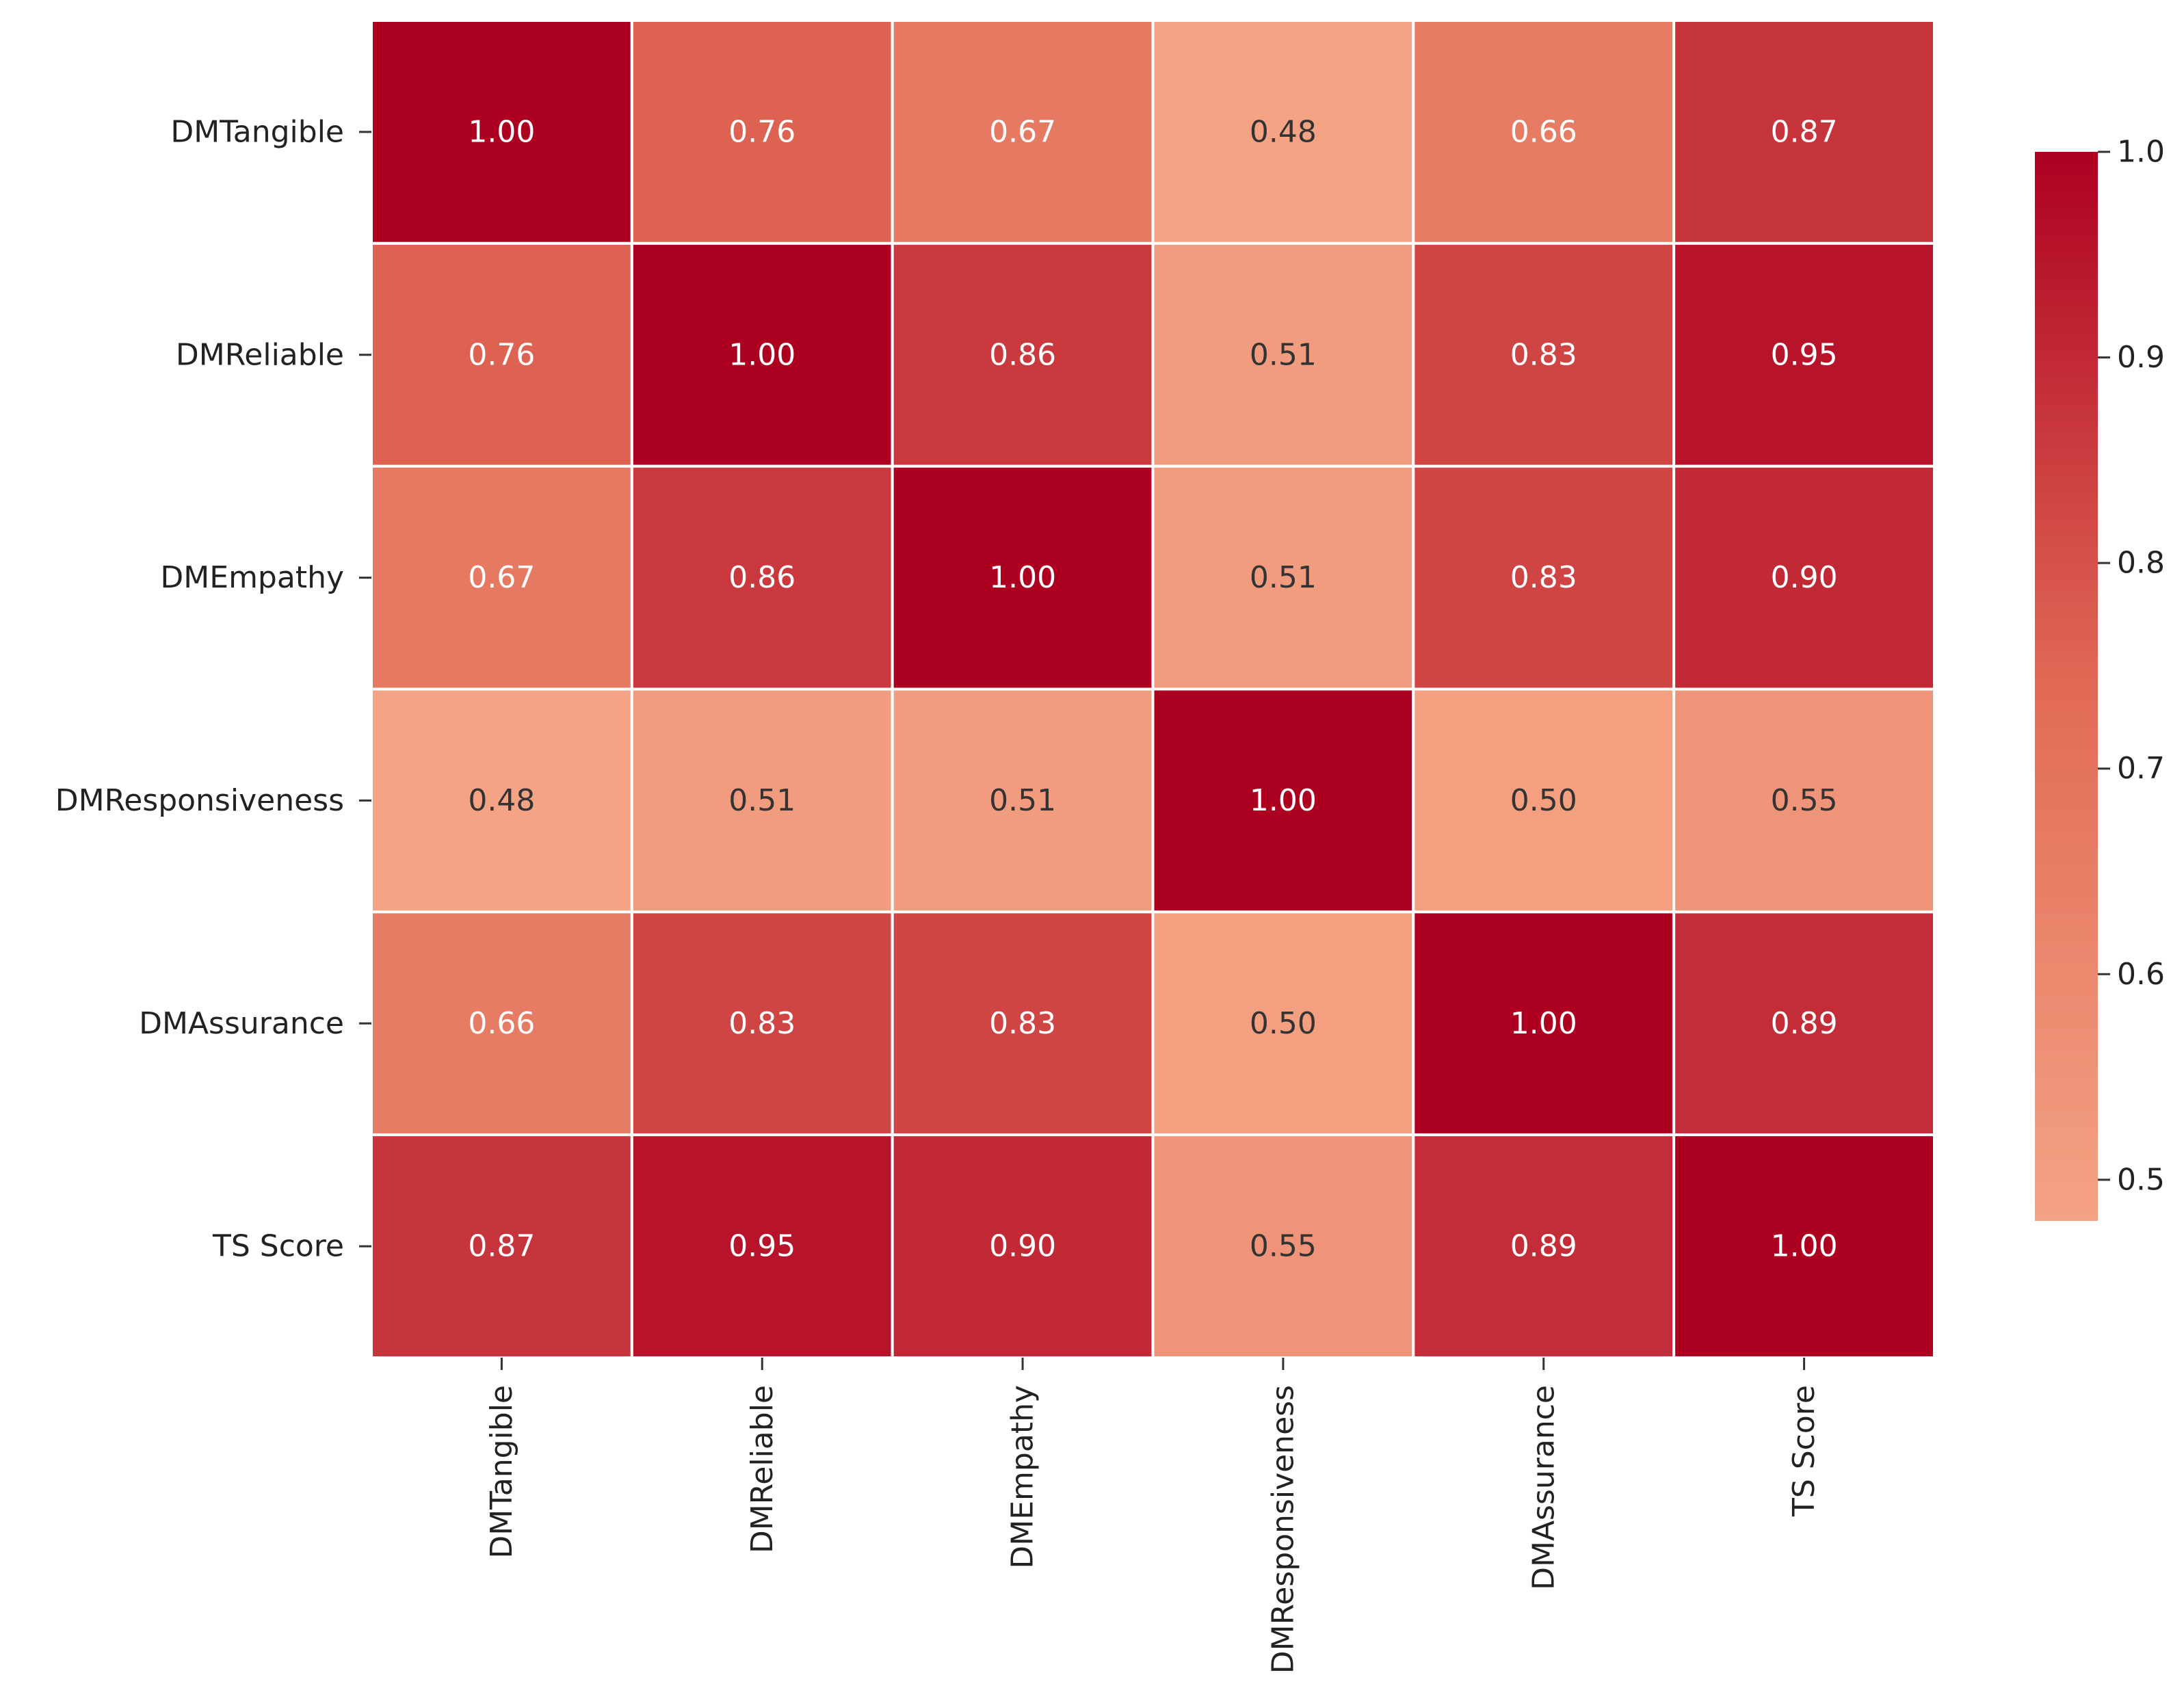  Describe the element at coordinates (2141, 357) in the screenshot. I see `colorbar-tick-label: 0.9` at that location.